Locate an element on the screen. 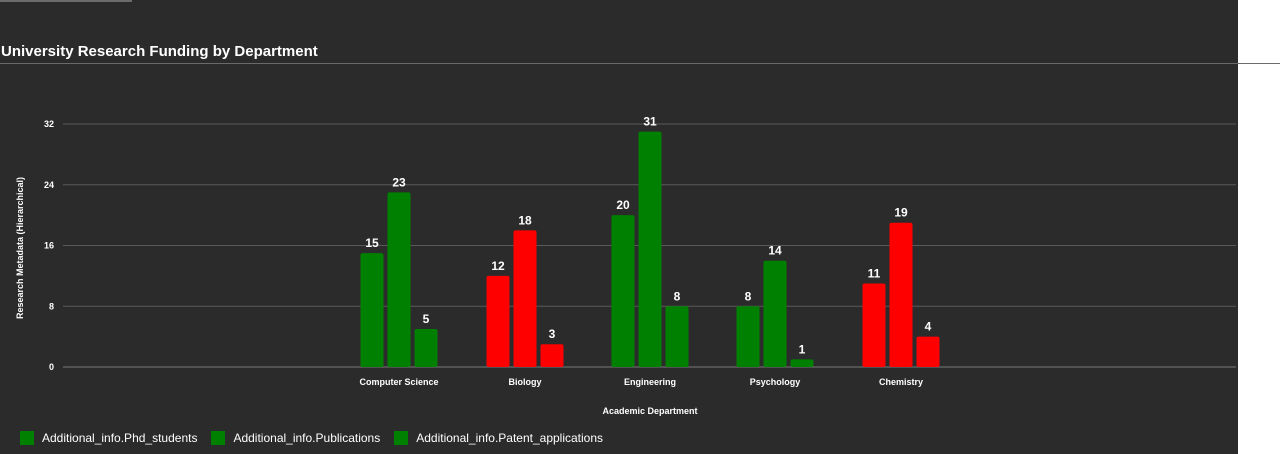 Image resolution: width=1280 pixels, height=454 pixels. legend-label: Additional_info.Publications is located at coordinates (307, 438).